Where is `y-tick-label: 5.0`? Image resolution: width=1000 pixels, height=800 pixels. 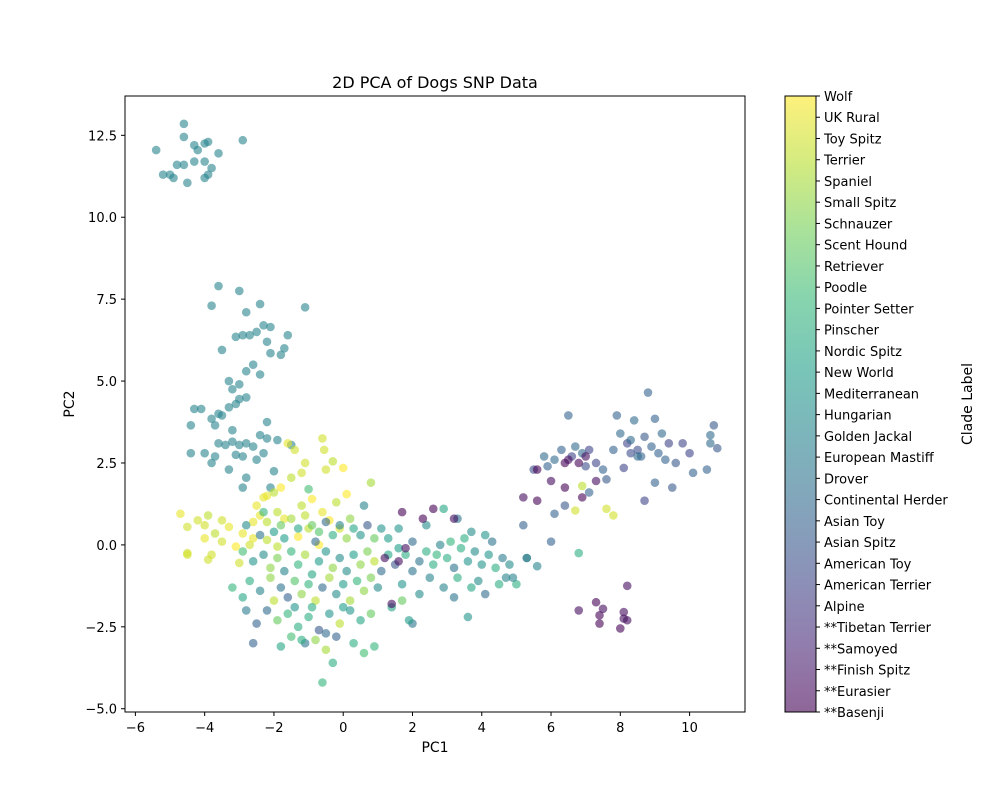 y-tick-label: 5.0 is located at coordinates (106, 382).